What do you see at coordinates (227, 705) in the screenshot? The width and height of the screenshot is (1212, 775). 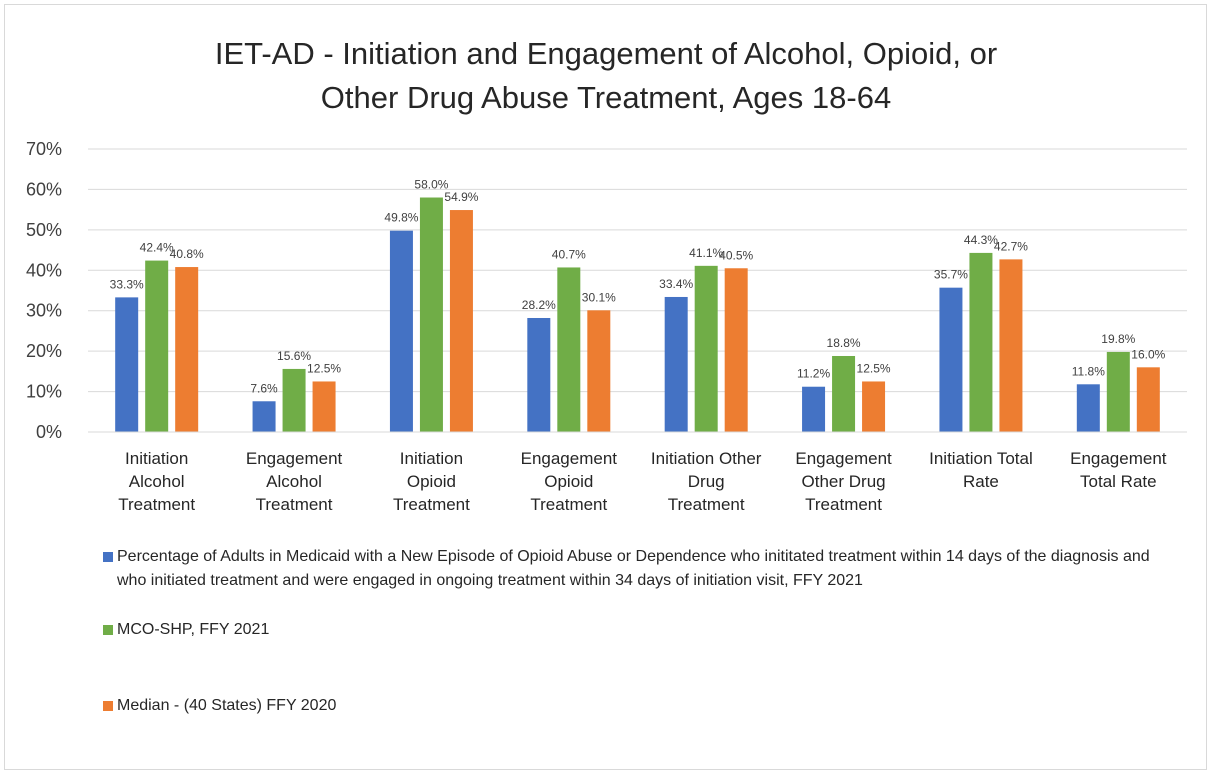 I see `legend-label: Median - (40 States) FFY 2020` at bounding box center [227, 705].